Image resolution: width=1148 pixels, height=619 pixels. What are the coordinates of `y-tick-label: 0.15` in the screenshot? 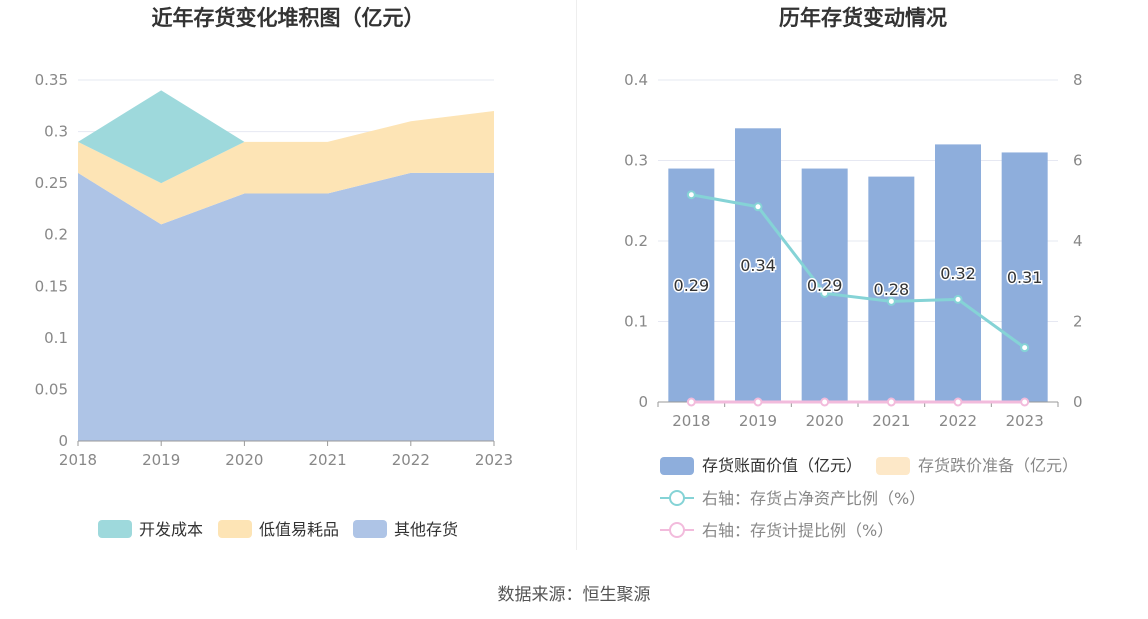 It's located at (51, 286).